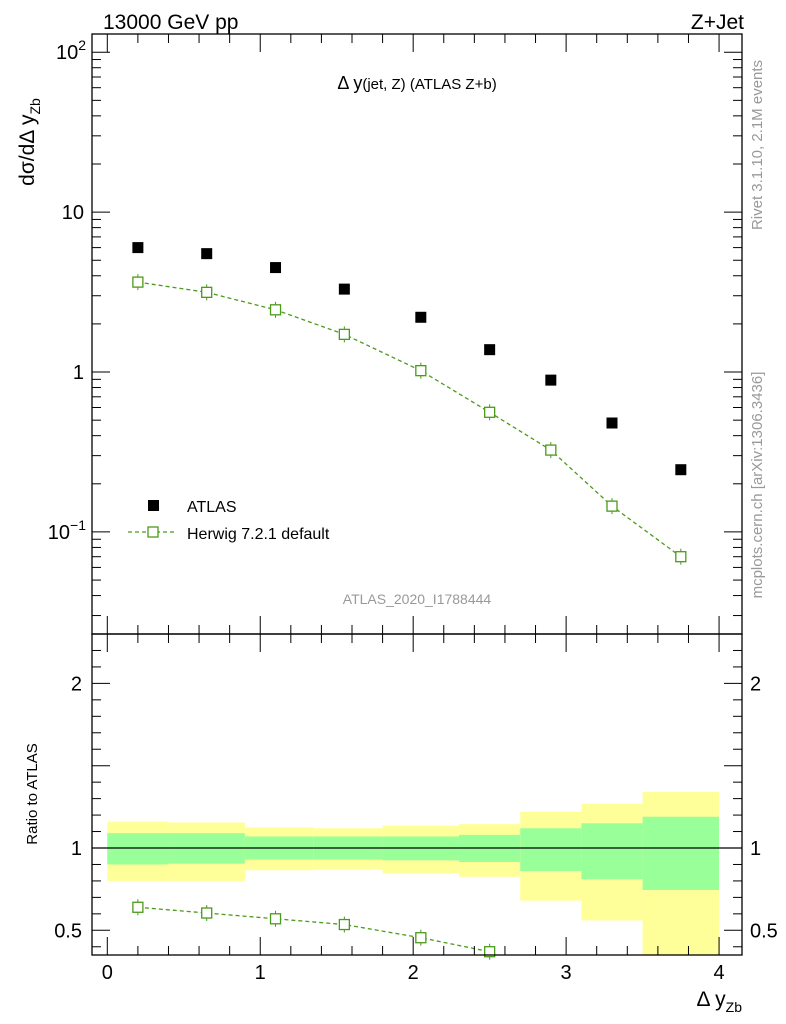 Image resolution: width=786 pixels, height=1024 pixels. I want to click on x-tick-label: 1, so click(260, 973).